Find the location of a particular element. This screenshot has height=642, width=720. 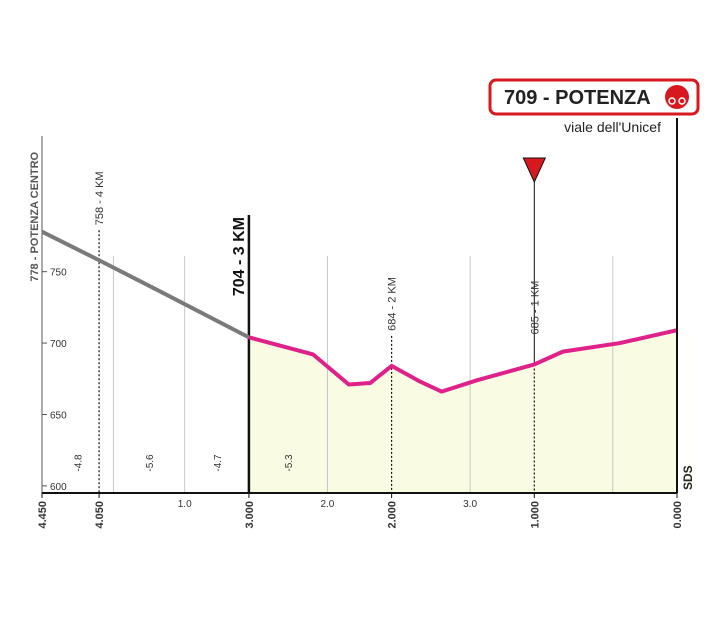

annotation-label: 685 - 1 KM is located at coordinates (535, 308).